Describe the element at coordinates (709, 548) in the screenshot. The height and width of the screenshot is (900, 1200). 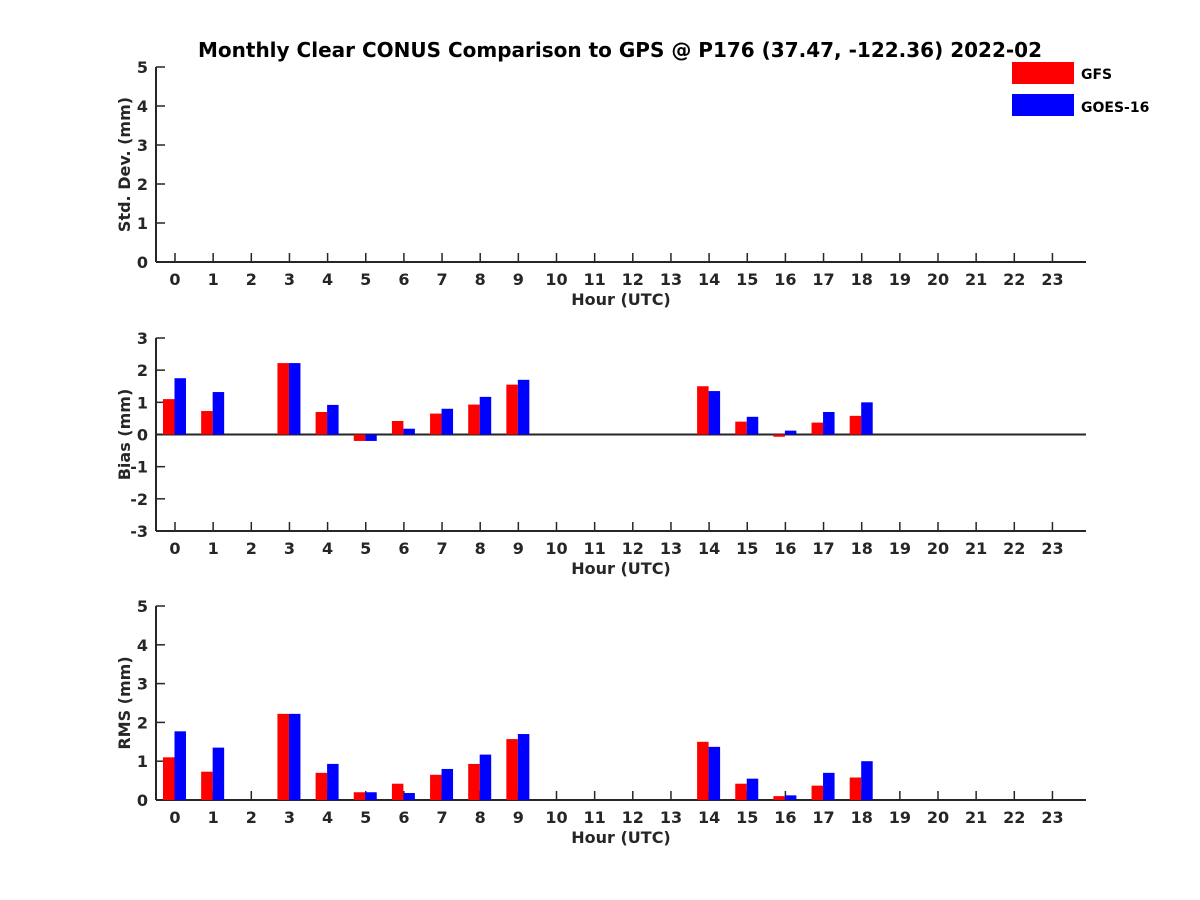
I see `x-tick-label: 14` at that location.